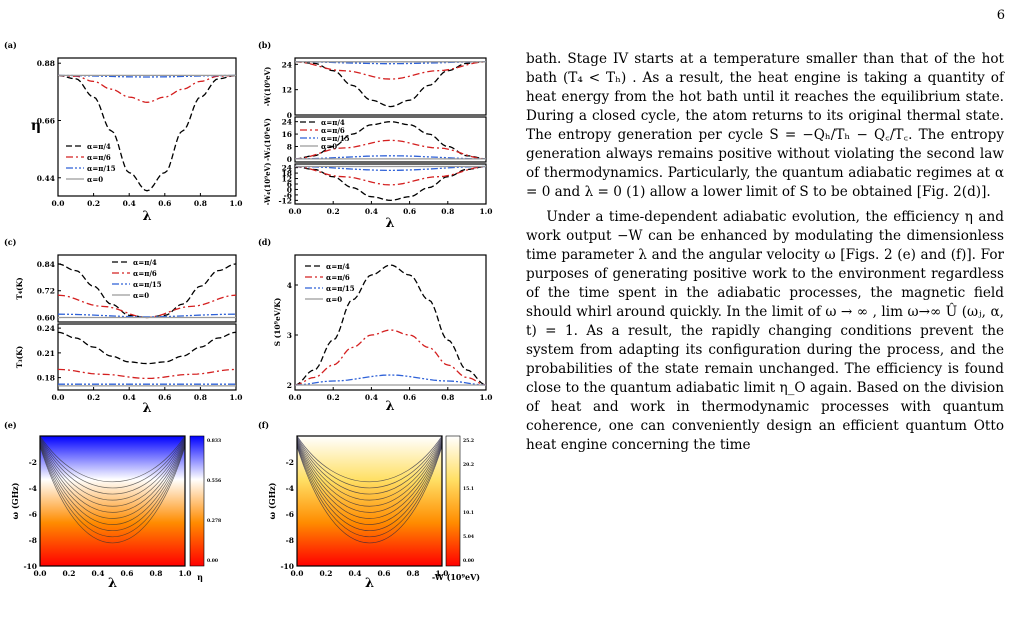 The width and height of the screenshot is (1027, 627). I want to click on panel-b1-ytick-label: 0, so click(289, 115).